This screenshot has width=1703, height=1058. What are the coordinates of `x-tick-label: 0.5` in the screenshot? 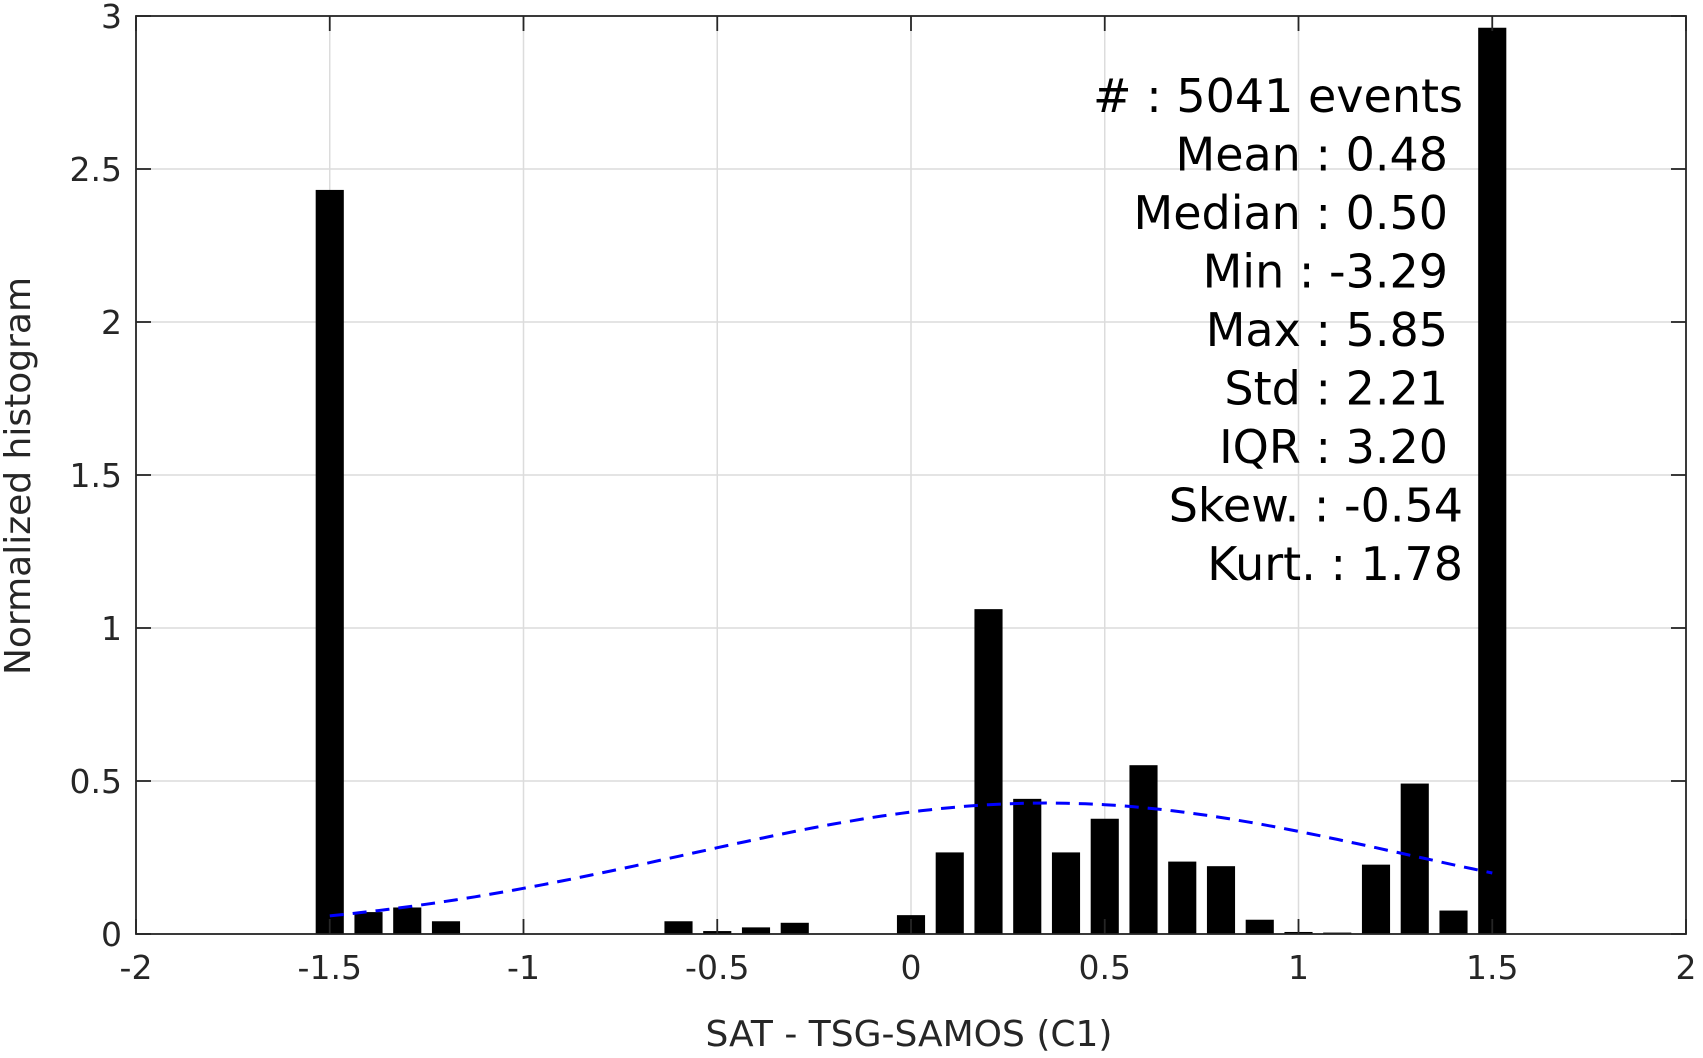 It's located at (1105, 967).